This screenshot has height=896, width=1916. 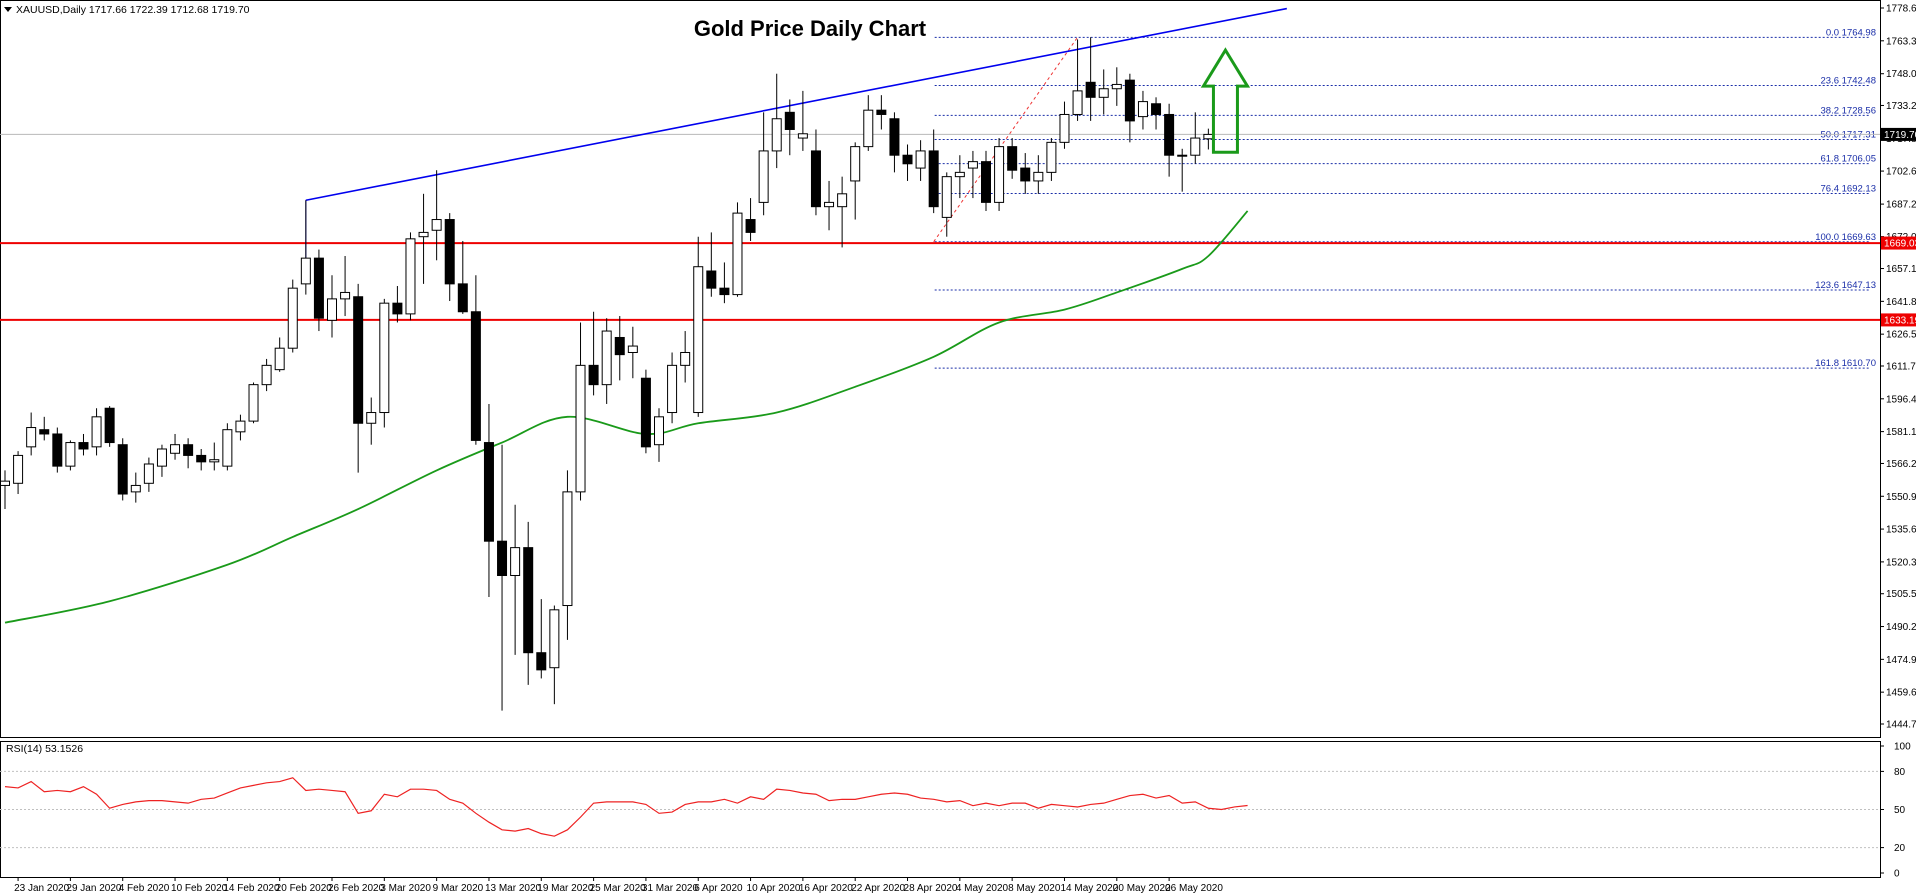 What do you see at coordinates (1901, 432) in the screenshot?
I see `price-tick-label: 1581.10` at bounding box center [1901, 432].